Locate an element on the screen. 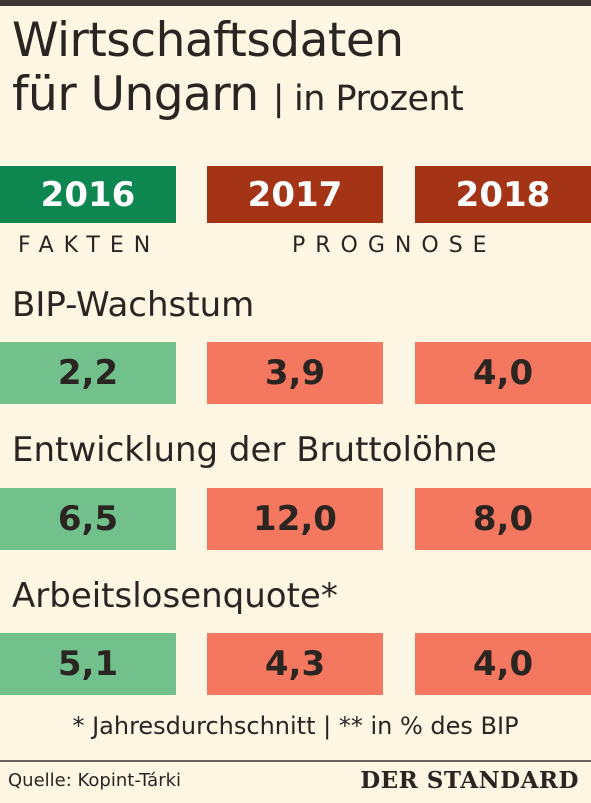  title-line-2: für Ungarn | in Prozent is located at coordinates (238, 96).